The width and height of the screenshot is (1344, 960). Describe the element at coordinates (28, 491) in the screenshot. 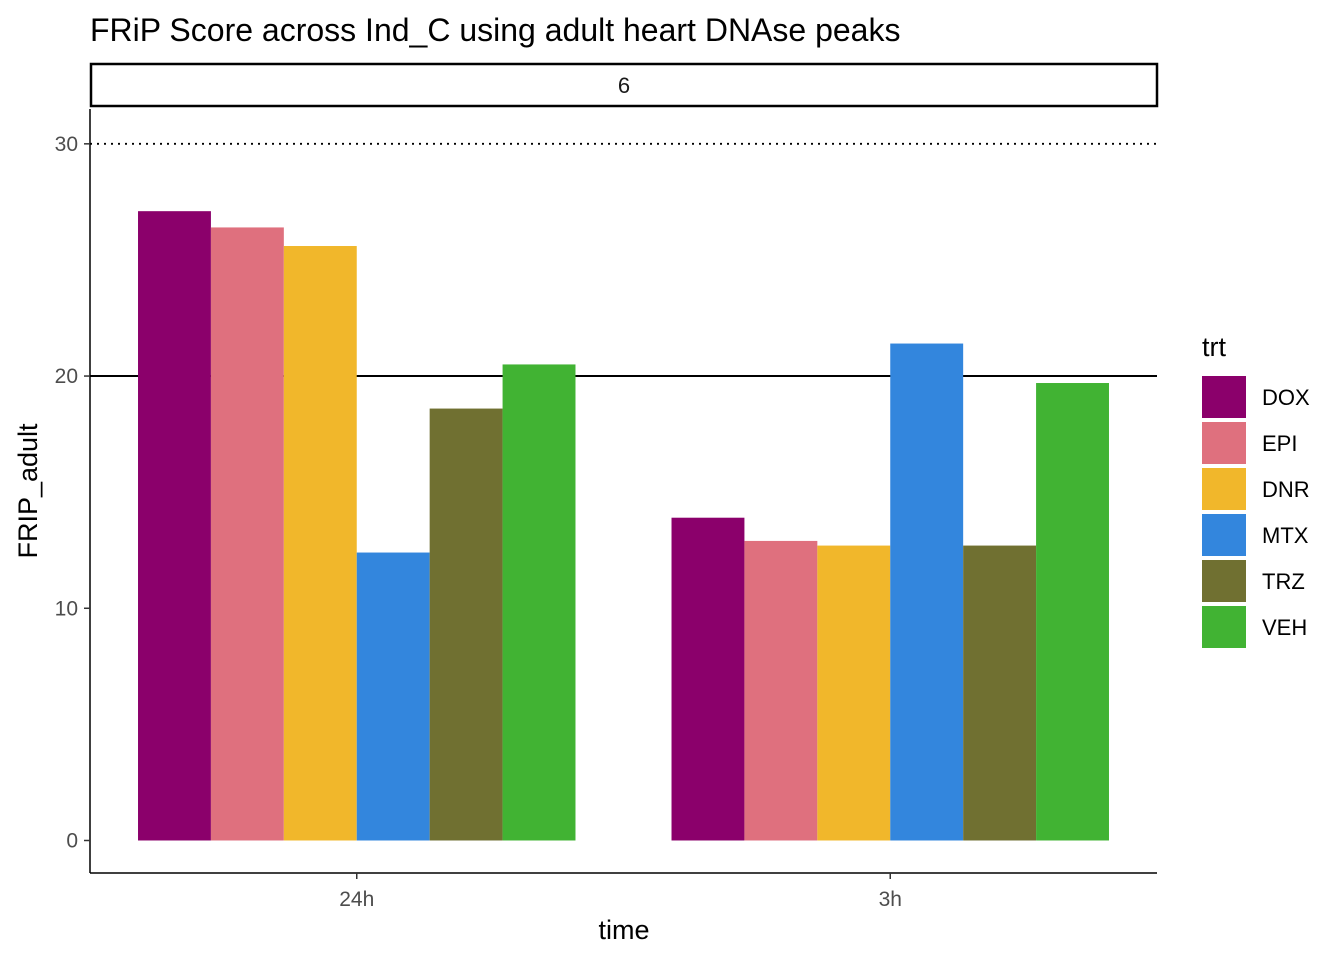

I see `y-axis-title: FRIP_adult` at that location.